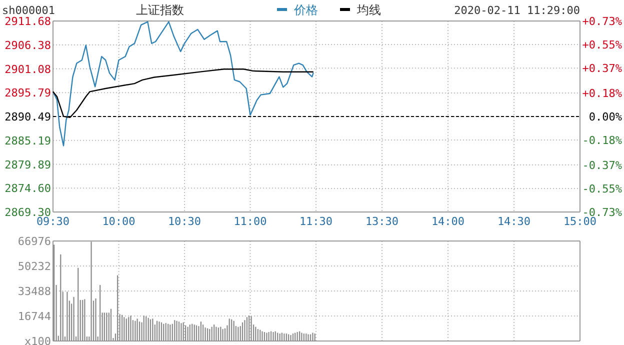 Image resolution: width=624 pixels, height=345 pixels. Describe the element at coordinates (250, 221) in the screenshot. I see `x-tick-label: 11:00` at that location.